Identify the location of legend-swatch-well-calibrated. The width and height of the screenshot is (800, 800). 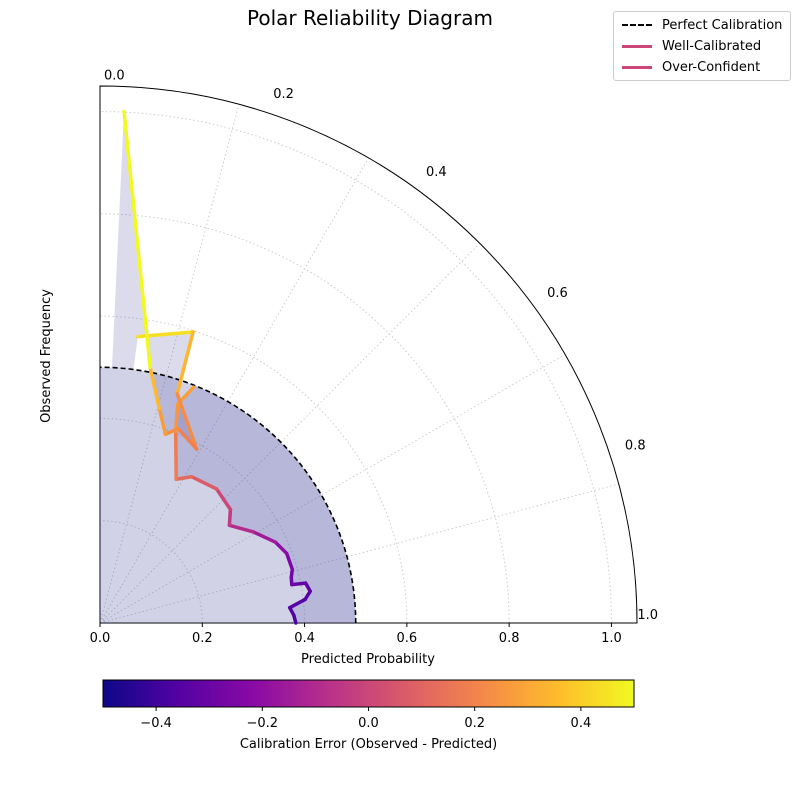
(637, 46).